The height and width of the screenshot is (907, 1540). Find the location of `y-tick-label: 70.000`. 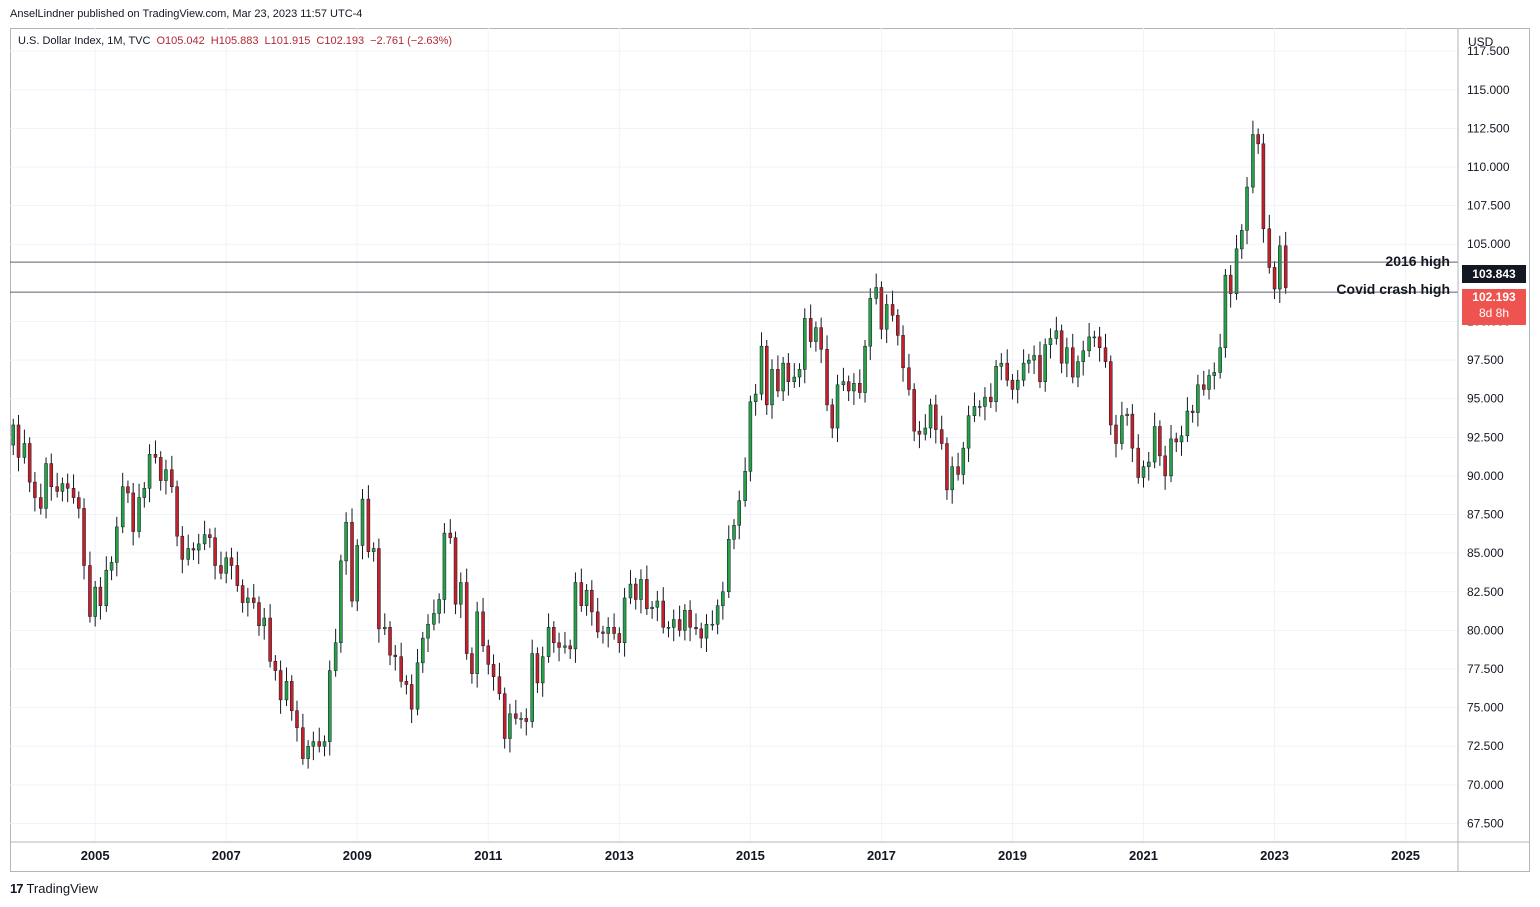

y-tick-label: 70.000 is located at coordinates (1485, 785).